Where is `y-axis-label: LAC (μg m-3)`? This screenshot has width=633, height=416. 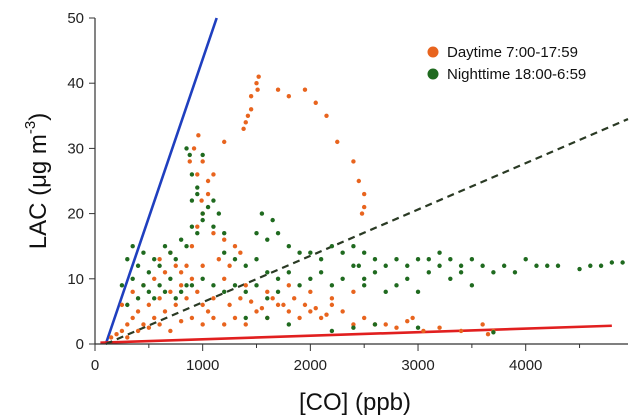
y-axis-label: LAC (μg m-3) is located at coordinates (37, 181).